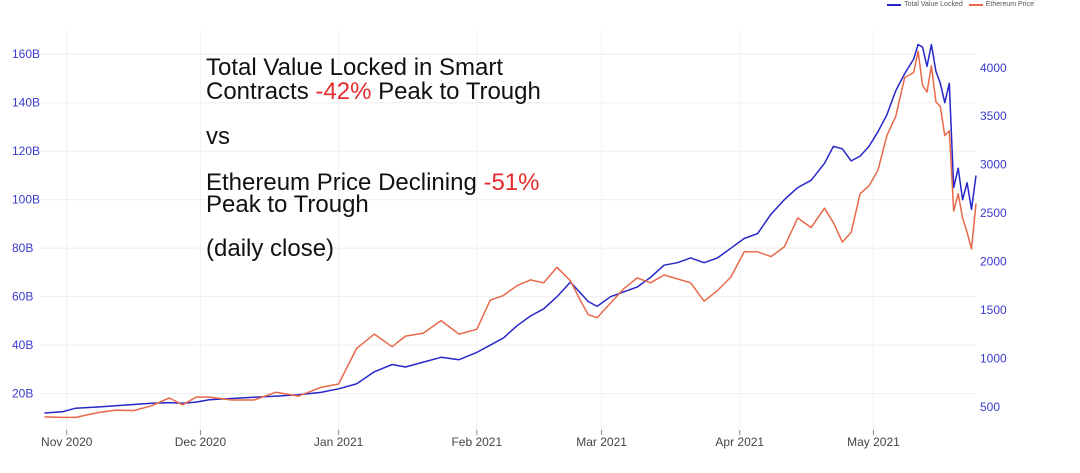 Image resolution: width=1080 pixels, height=473 pixels. What do you see at coordinates (993, 213) in the screenshot?
I see `y-right-tick-label: 2500` at bounding box center [993, 213].